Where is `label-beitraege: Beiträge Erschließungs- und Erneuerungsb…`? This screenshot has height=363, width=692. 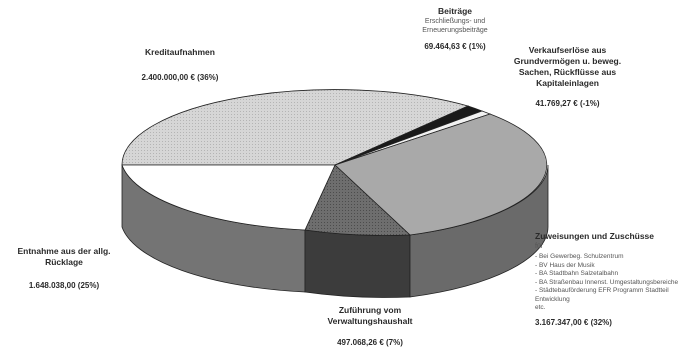
label-beitraege: Beiträge Erschließungs- und Erneuerungsb… is located at coordinates (455, 29).